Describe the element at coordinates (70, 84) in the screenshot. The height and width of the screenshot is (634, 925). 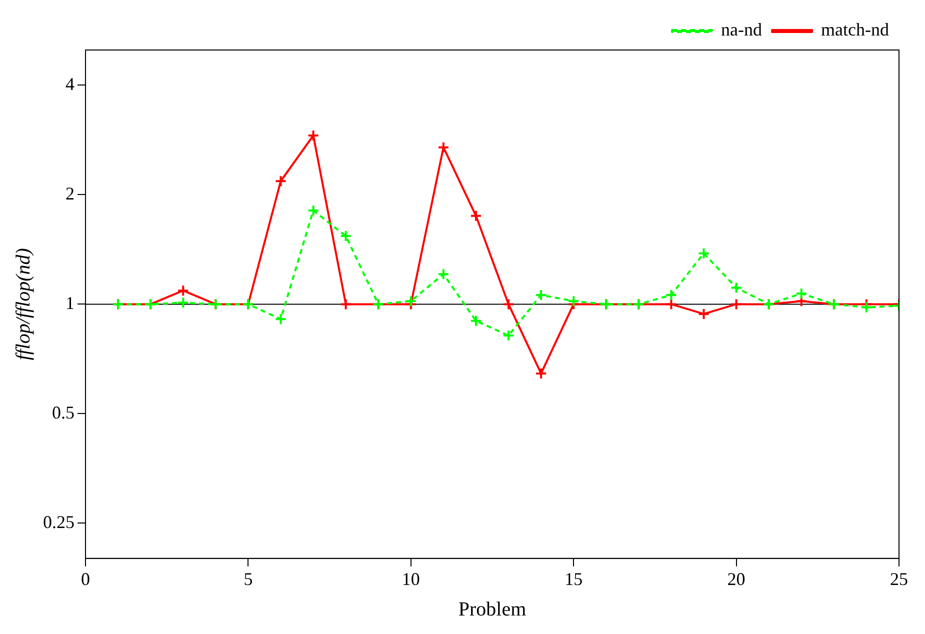
I see `y-tick-label: 4` at that location.